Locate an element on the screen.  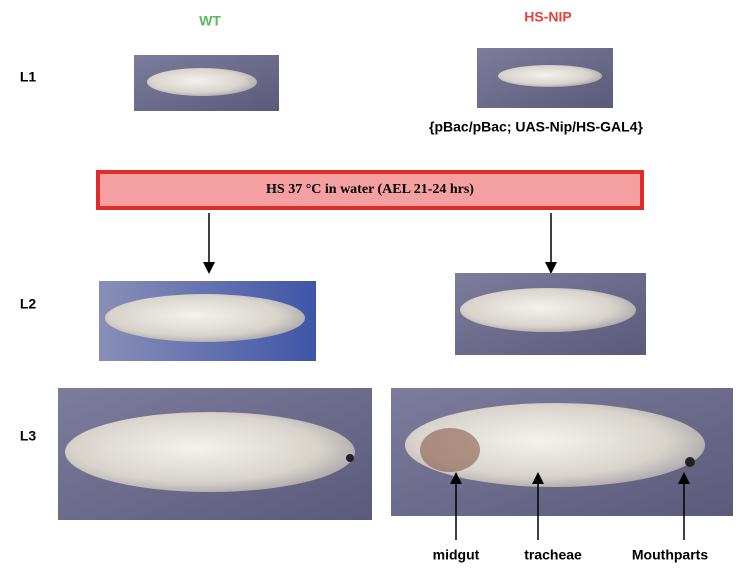
wt-header: WT is located at coordinates (210, 21).